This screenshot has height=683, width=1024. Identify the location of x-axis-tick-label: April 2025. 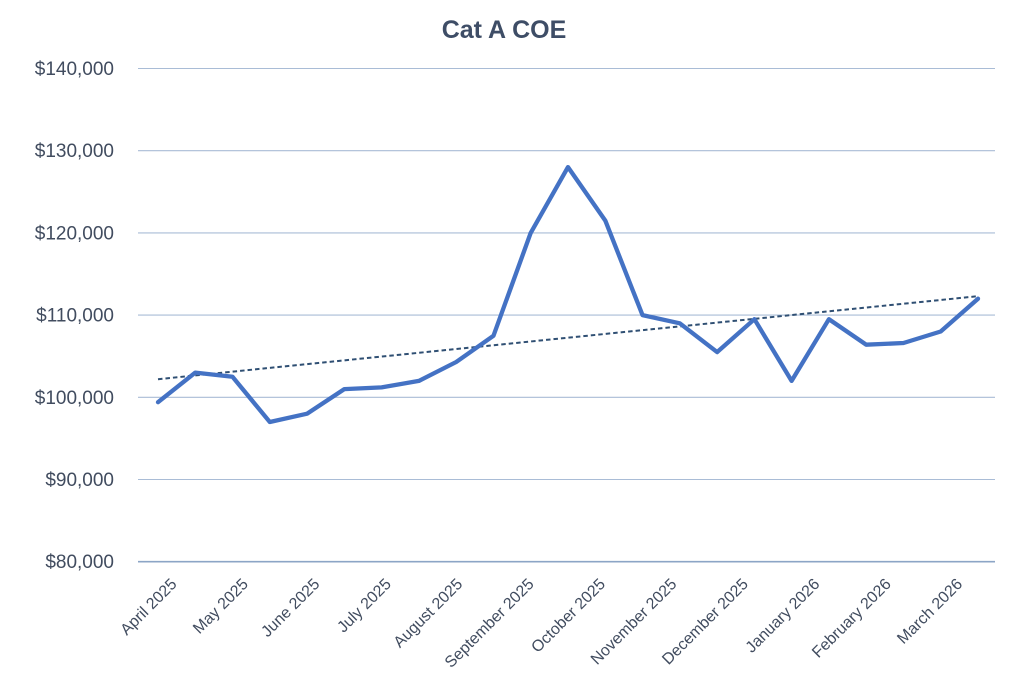
(149, 607).